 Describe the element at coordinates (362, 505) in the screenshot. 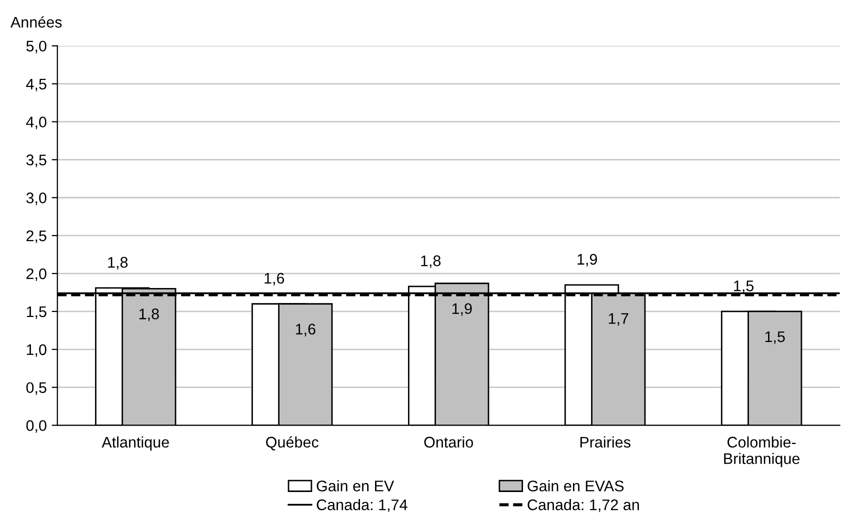

I see `legend-label: Canada: 1,74` at that location.